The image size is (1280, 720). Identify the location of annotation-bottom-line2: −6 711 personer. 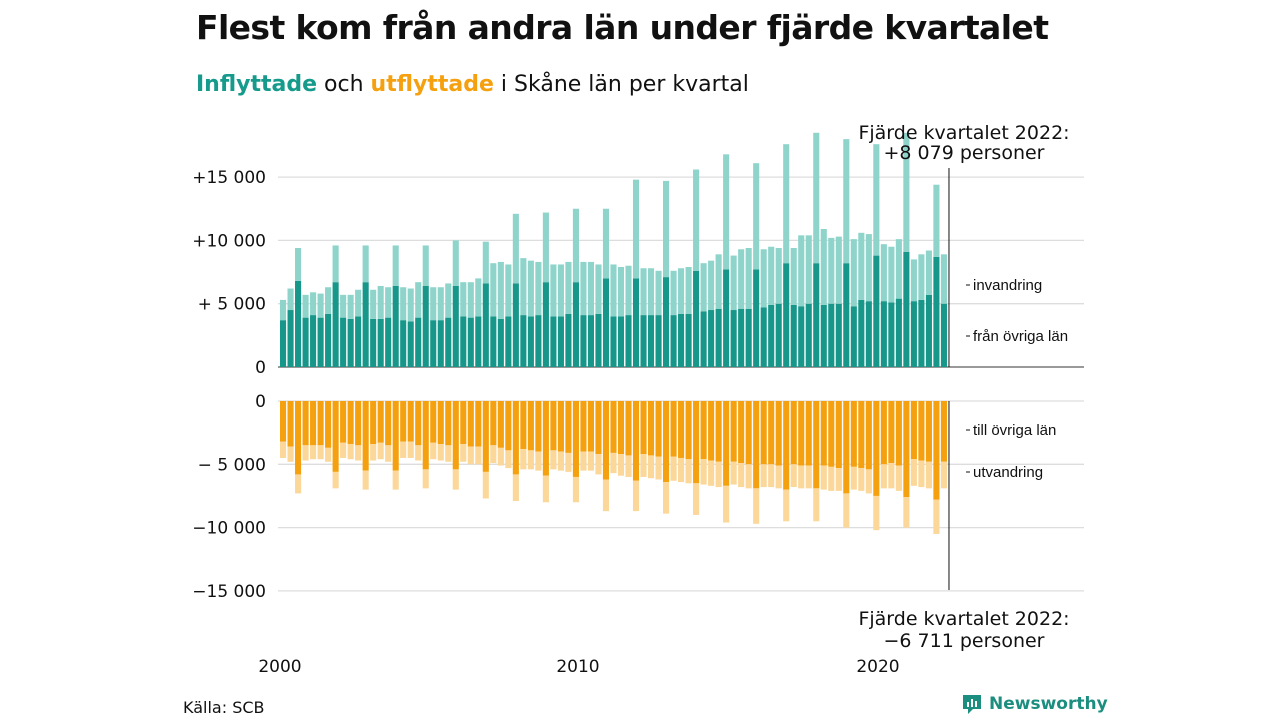
(964, 641).